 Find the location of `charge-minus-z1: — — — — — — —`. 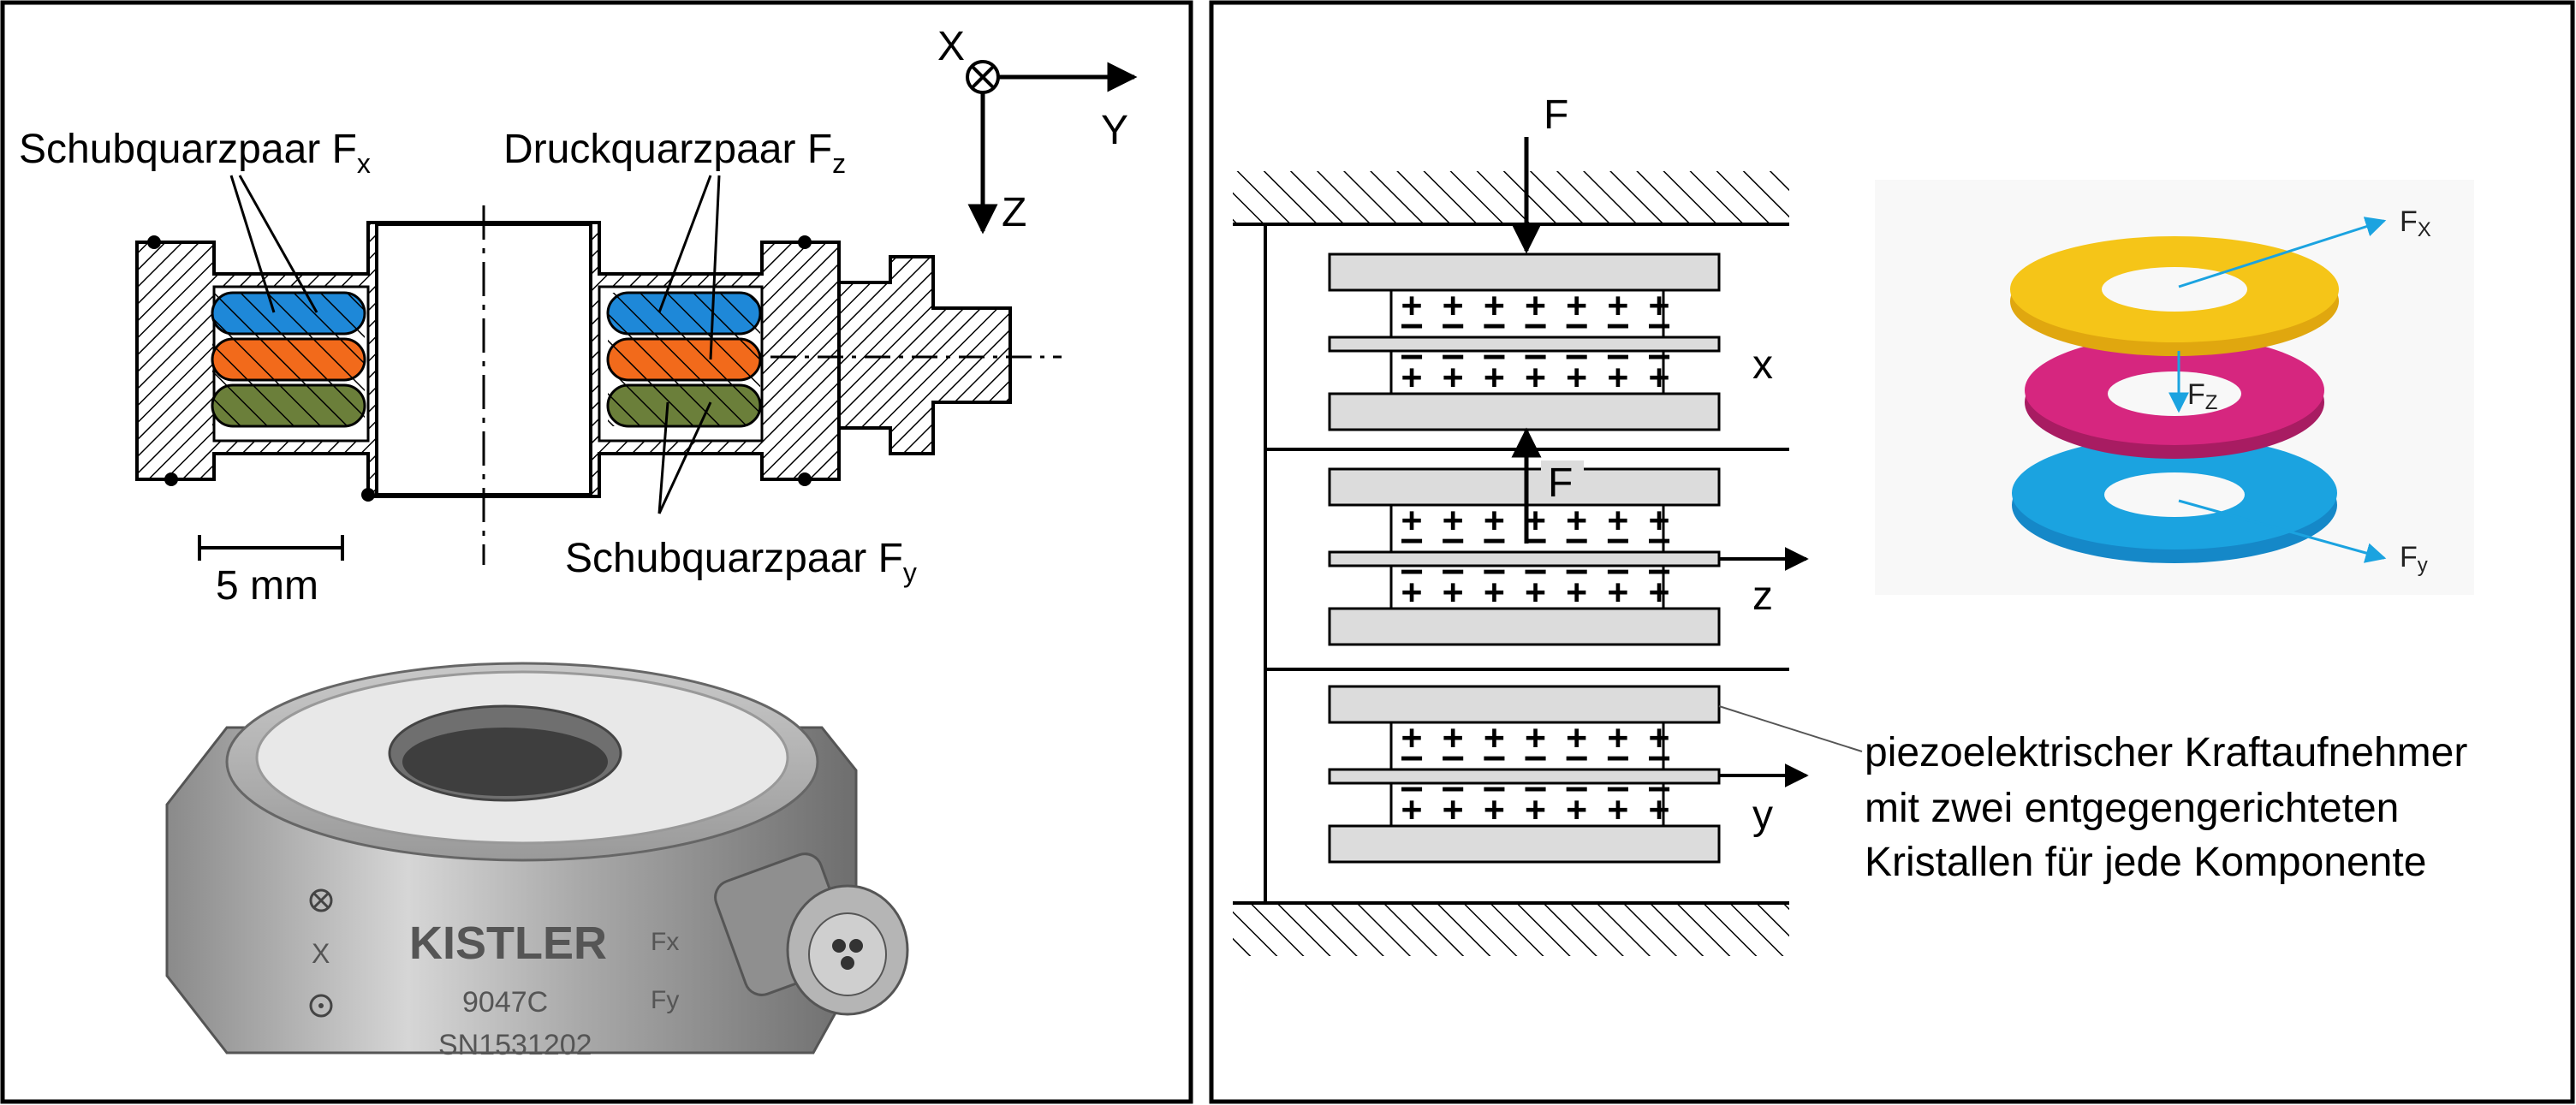

charge-minus-z1: — — — — — — — is located at coordinates (1535, 539).